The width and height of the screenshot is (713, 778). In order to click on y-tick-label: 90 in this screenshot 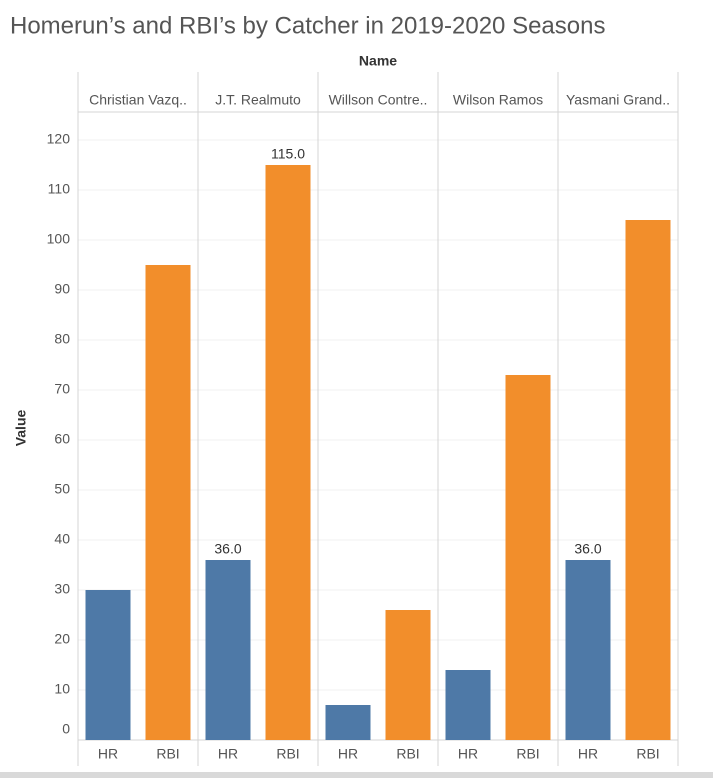, I will do `click(62, 289)`.